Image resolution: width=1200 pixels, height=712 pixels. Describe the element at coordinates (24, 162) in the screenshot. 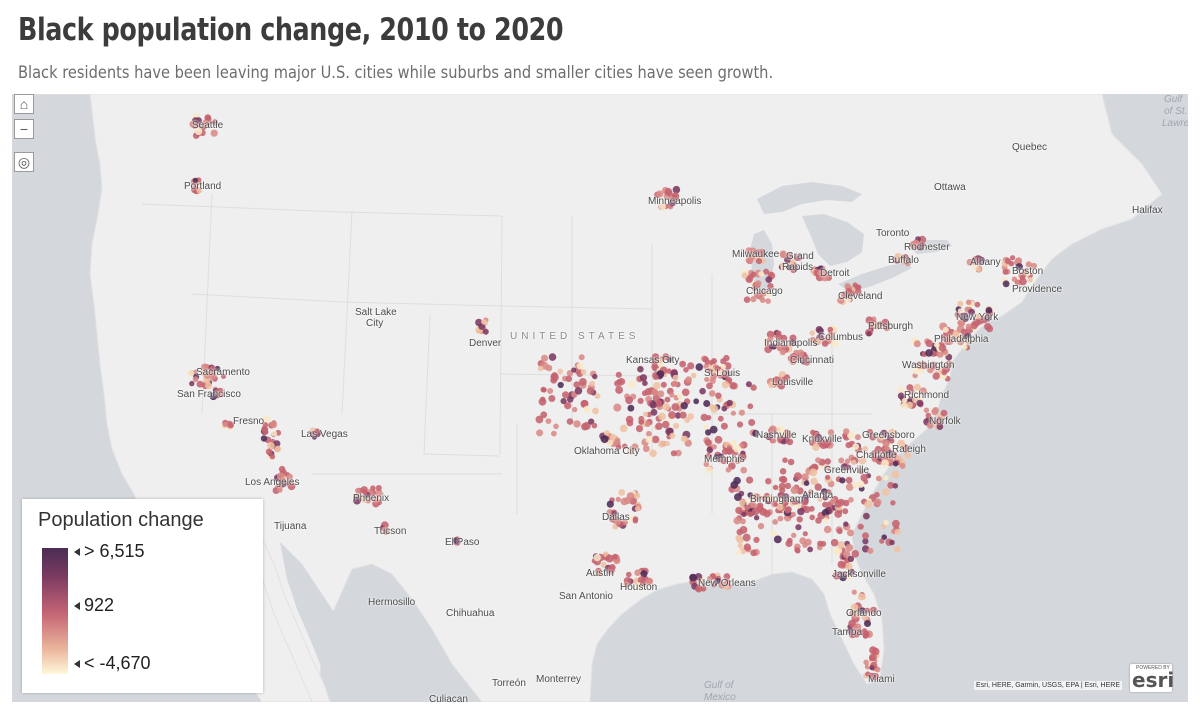

I see `locate-button: ◎` at that location.